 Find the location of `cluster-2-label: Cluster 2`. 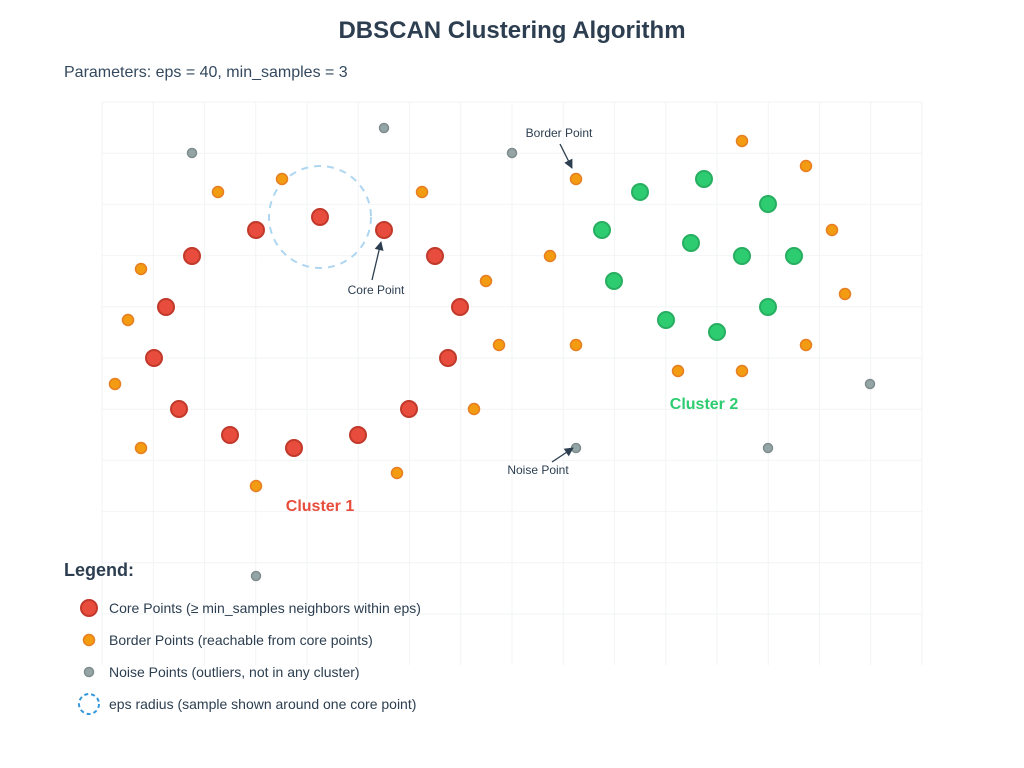

cluster-2-label: Cluster 2 is located at coordinates (704, 404).